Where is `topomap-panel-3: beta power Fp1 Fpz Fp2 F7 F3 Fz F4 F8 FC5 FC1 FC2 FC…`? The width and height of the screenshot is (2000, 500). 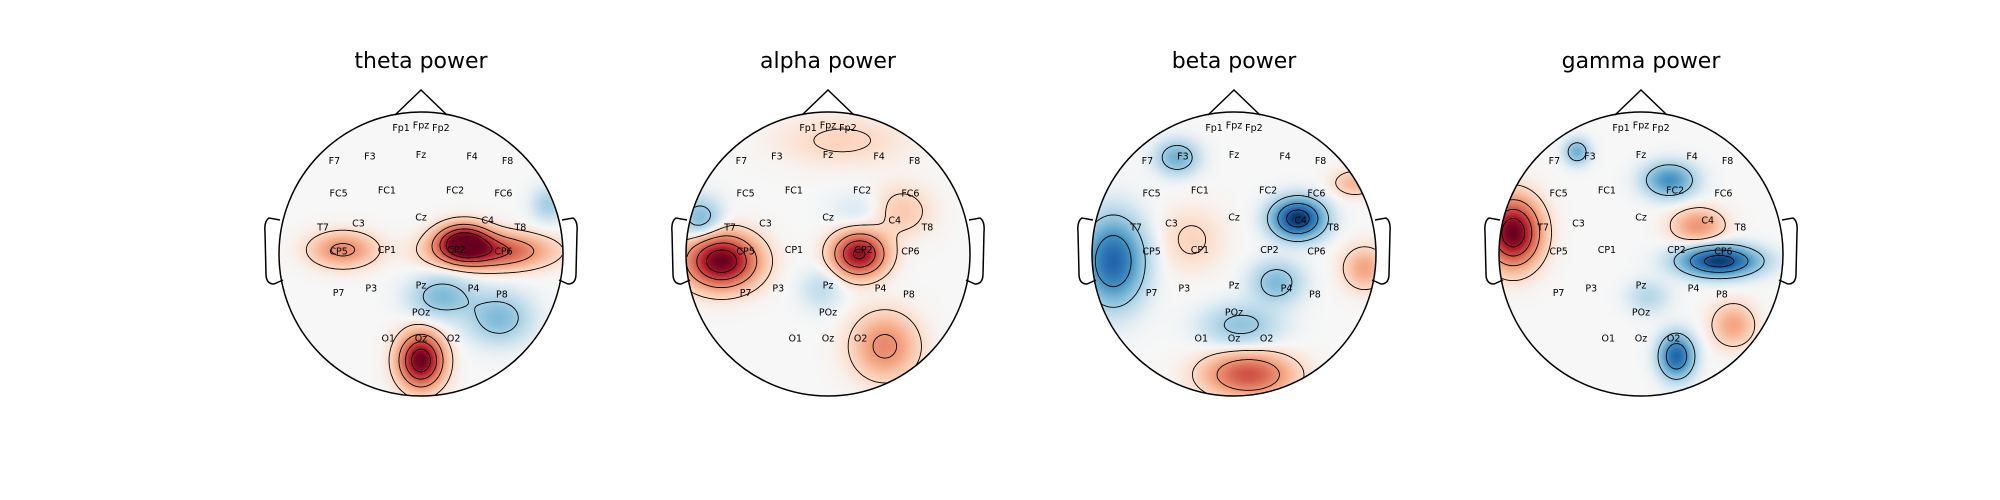
topomap-panel-3: beta power Fp1 Fpz Fp2 F7 F3 Fz F4 F8 FC5 FC1 FC2 FC… is located at coordinates (1234, 223).